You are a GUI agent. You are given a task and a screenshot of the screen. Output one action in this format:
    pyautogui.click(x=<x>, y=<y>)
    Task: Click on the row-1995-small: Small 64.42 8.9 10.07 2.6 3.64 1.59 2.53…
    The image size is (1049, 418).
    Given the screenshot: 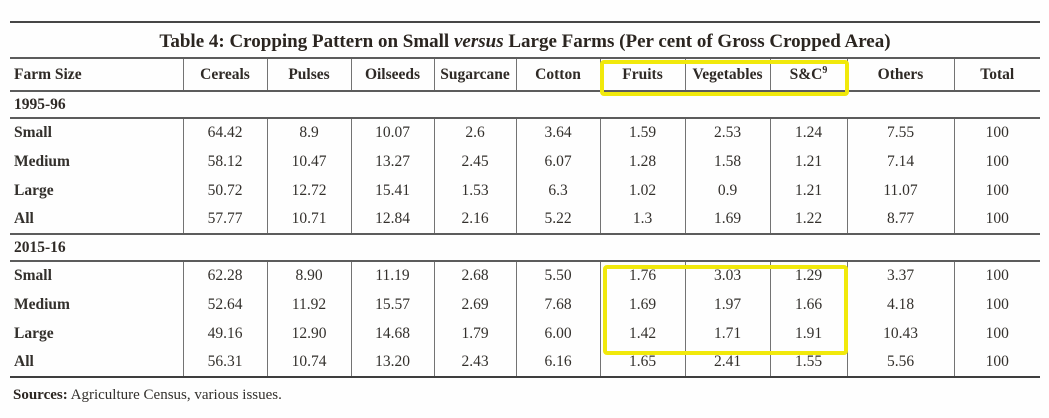 What is the action you would take?
    pyautogui.click(x=525, y=132)
    